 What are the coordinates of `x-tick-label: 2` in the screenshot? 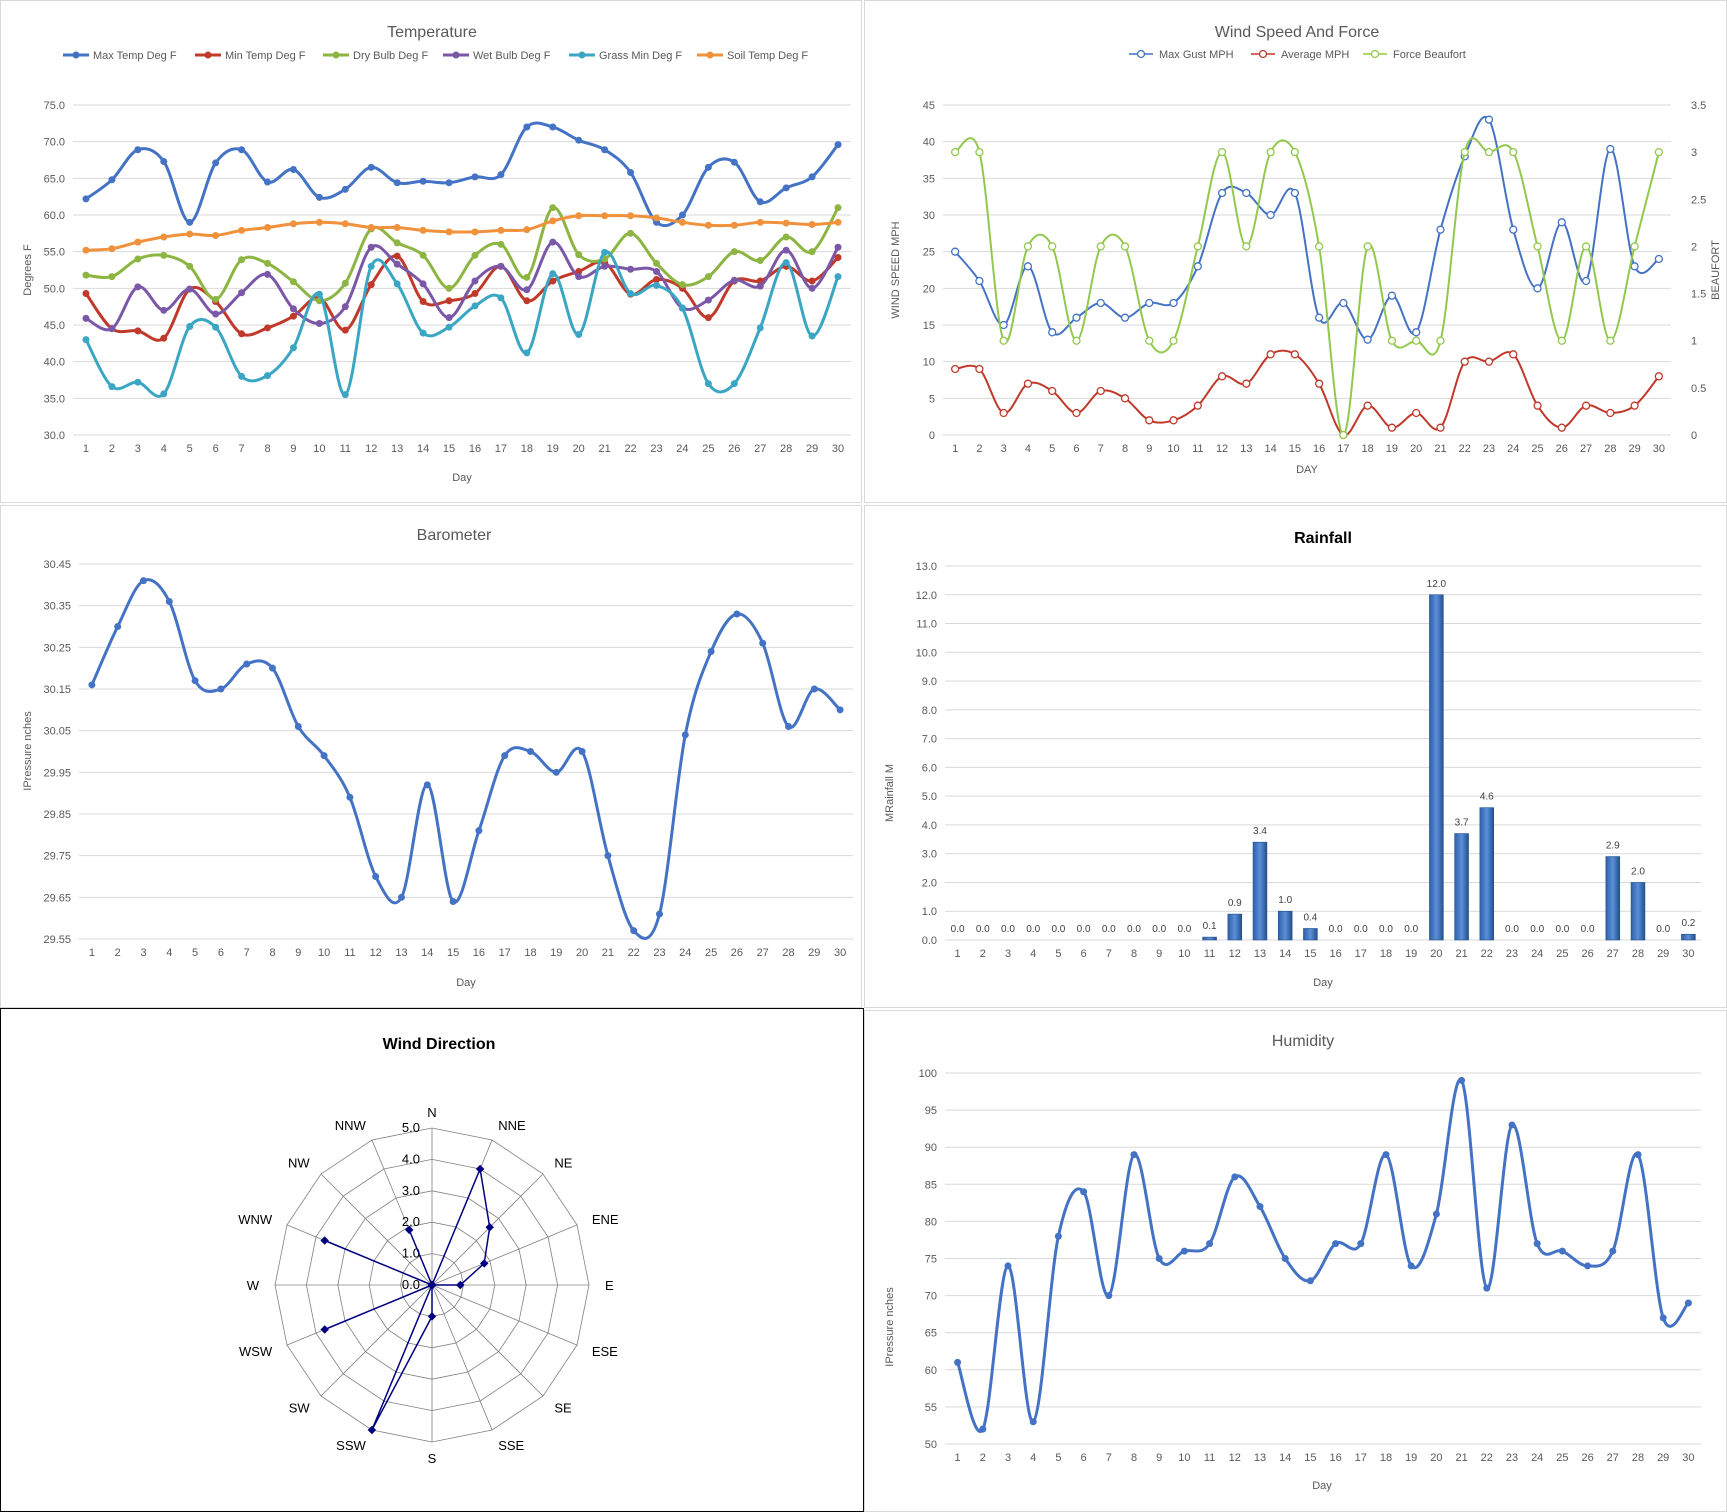 It's located at (983, 1458).